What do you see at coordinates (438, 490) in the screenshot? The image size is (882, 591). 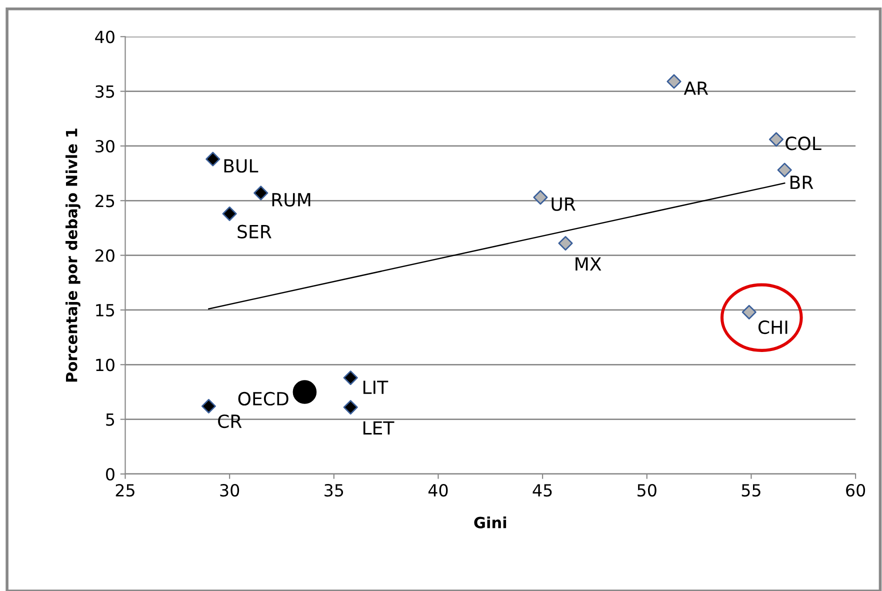 I see `x-tick-label: 40` at bounding box center [438, 490].